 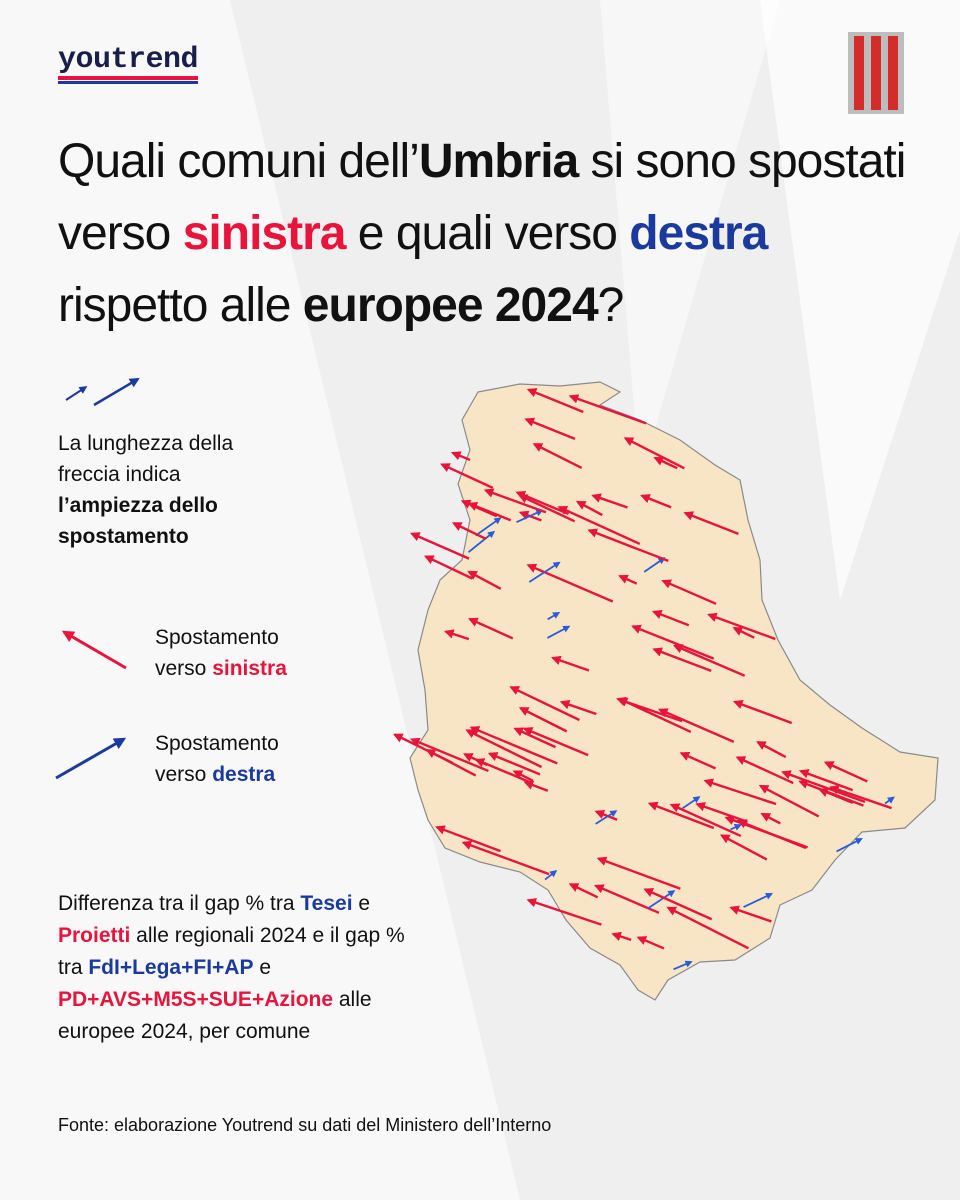 What do you see at coordinates (215, 1015) in the screenshot?
I see `desc-part: alle europee 2024, per comune` at bounding box center [215, 1015].